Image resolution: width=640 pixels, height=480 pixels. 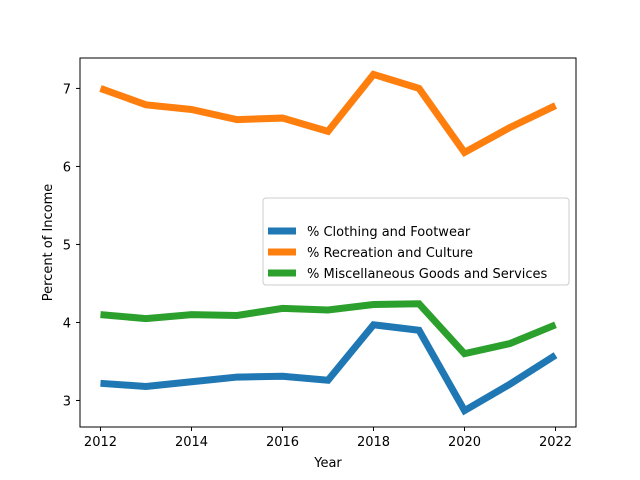 What do you see at coordinates (329, 368) in the screenshot?
I see `series-line-clothing` at bounding box center [329, 368].